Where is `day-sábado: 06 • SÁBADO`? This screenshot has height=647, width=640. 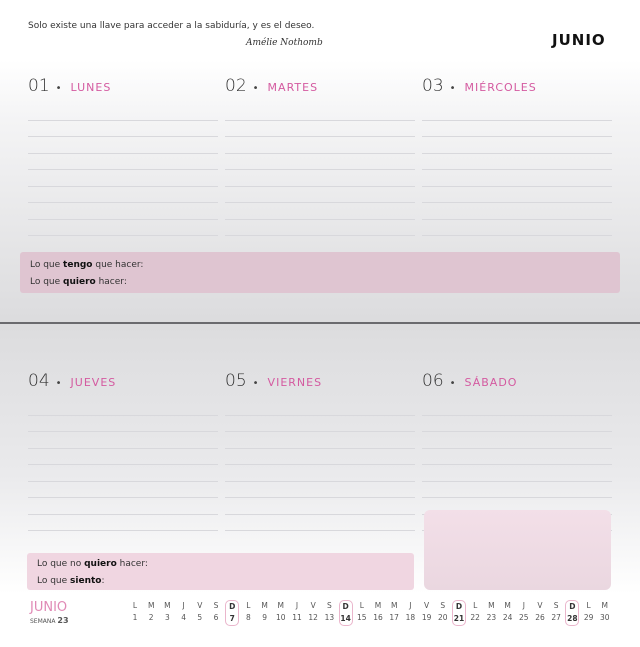 day-sábado: 06 • SÁBADO is located at coordinates (517, 451).